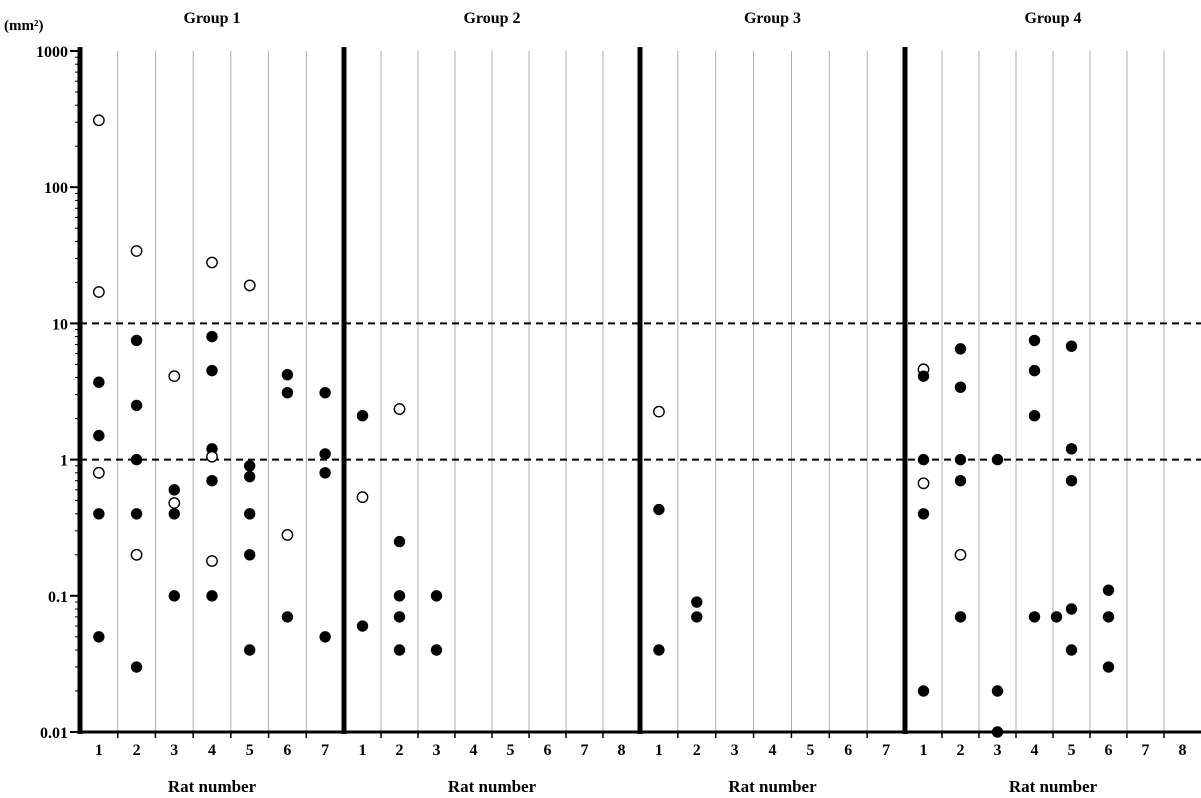 The height and width of the screenshot is (798, 1201). Describe the element at coordinates (52, 52) in the screenshot. I see `y-tick-label: 1000` at that location.